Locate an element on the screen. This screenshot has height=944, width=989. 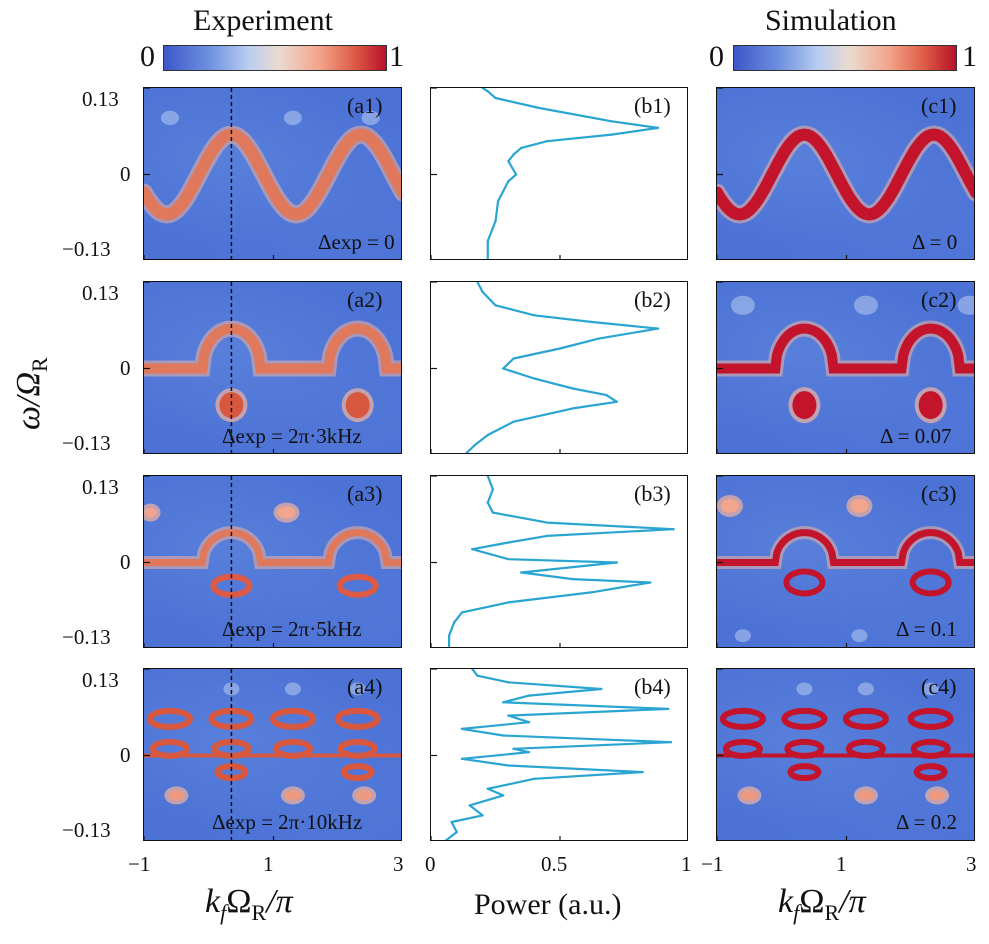
upper-band-halo is located at coordinates (272, 547).